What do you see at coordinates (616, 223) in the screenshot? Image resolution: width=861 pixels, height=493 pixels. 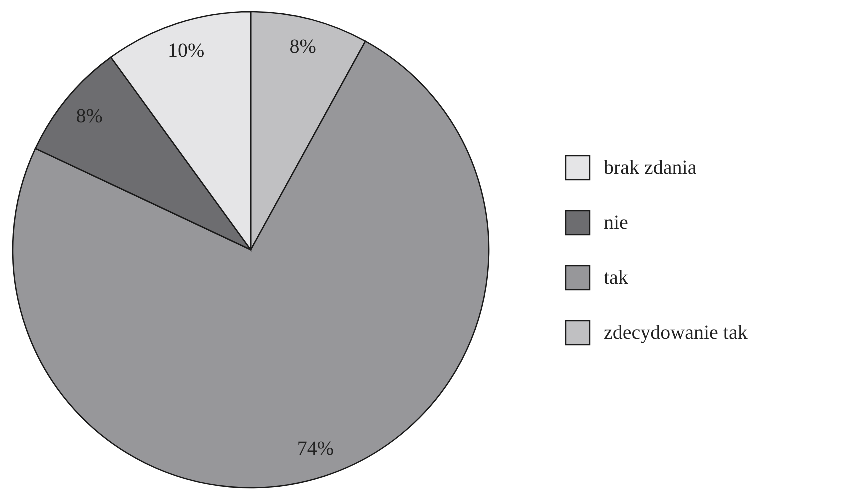 I see `legend-label: nie` at bounding box center [616, 223].